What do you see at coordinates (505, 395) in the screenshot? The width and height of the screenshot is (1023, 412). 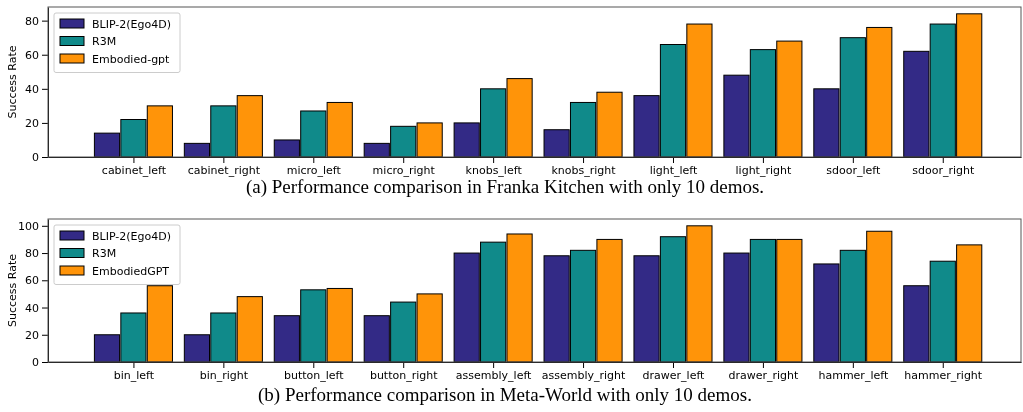 I see `text: (b) Performance comparison in Meta-World with only 10 demos.` at bounding box center [505, 395].